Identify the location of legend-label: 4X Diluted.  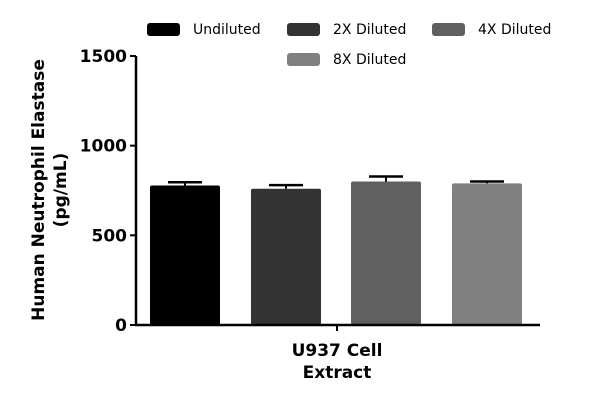
(514, 30).